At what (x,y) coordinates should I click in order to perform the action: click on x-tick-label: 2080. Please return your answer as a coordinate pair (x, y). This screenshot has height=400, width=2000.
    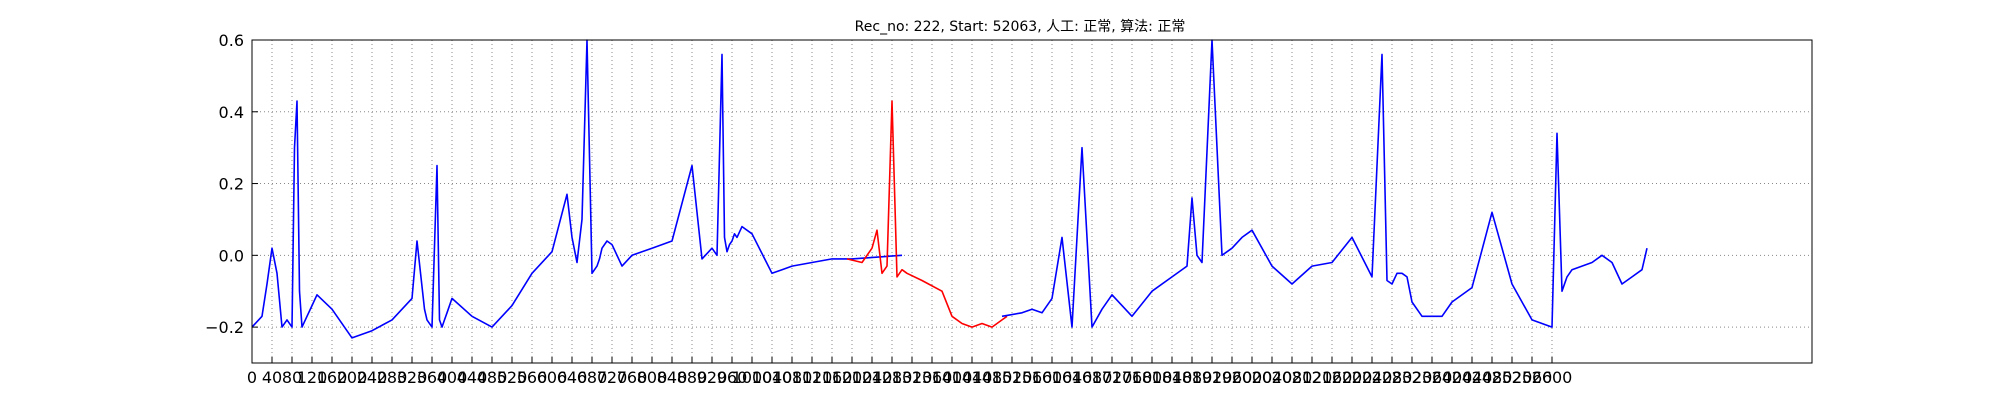
    Looking at the image, I should click on (1292, 377).